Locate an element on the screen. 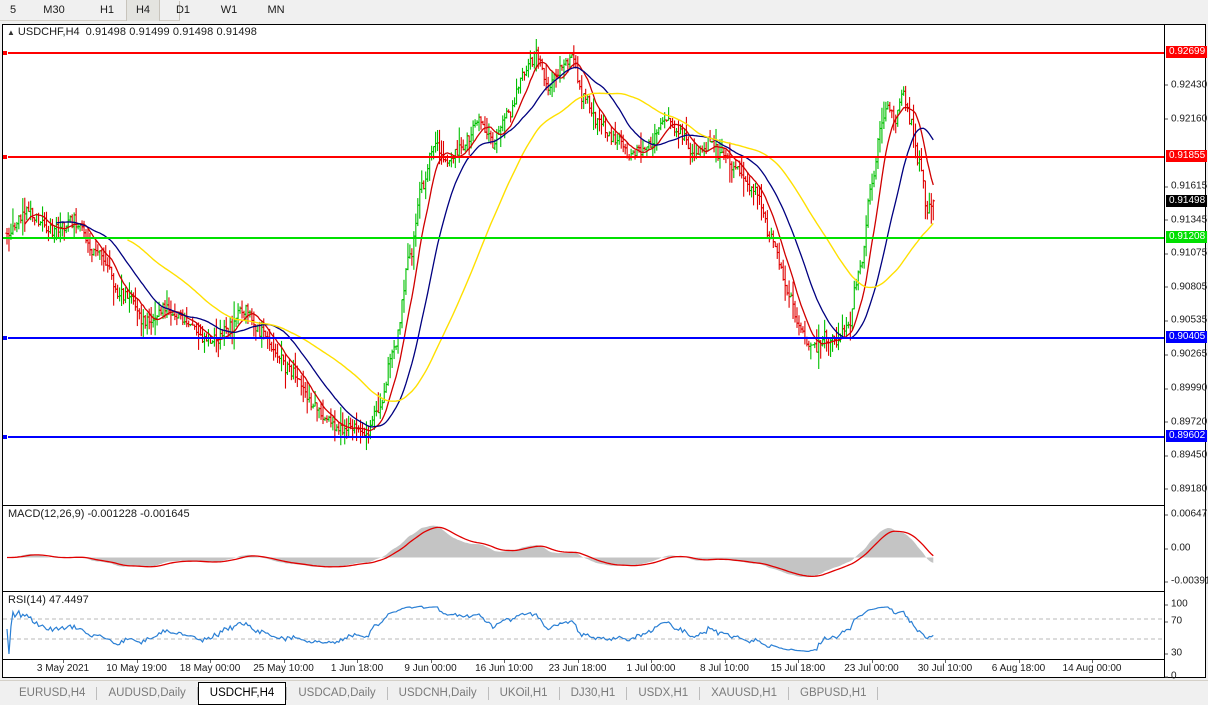 The image size is (1208, 705). pane-divider-rsi is located at coordinates (583, 591).